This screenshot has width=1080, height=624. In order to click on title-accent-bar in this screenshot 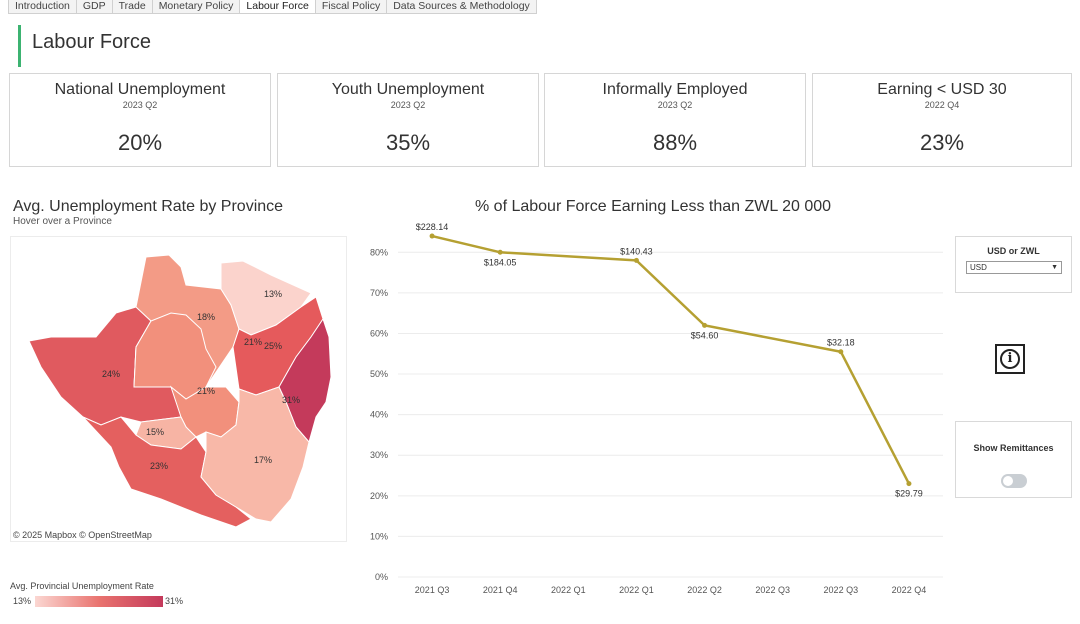, I will do `click(19, 46)`.